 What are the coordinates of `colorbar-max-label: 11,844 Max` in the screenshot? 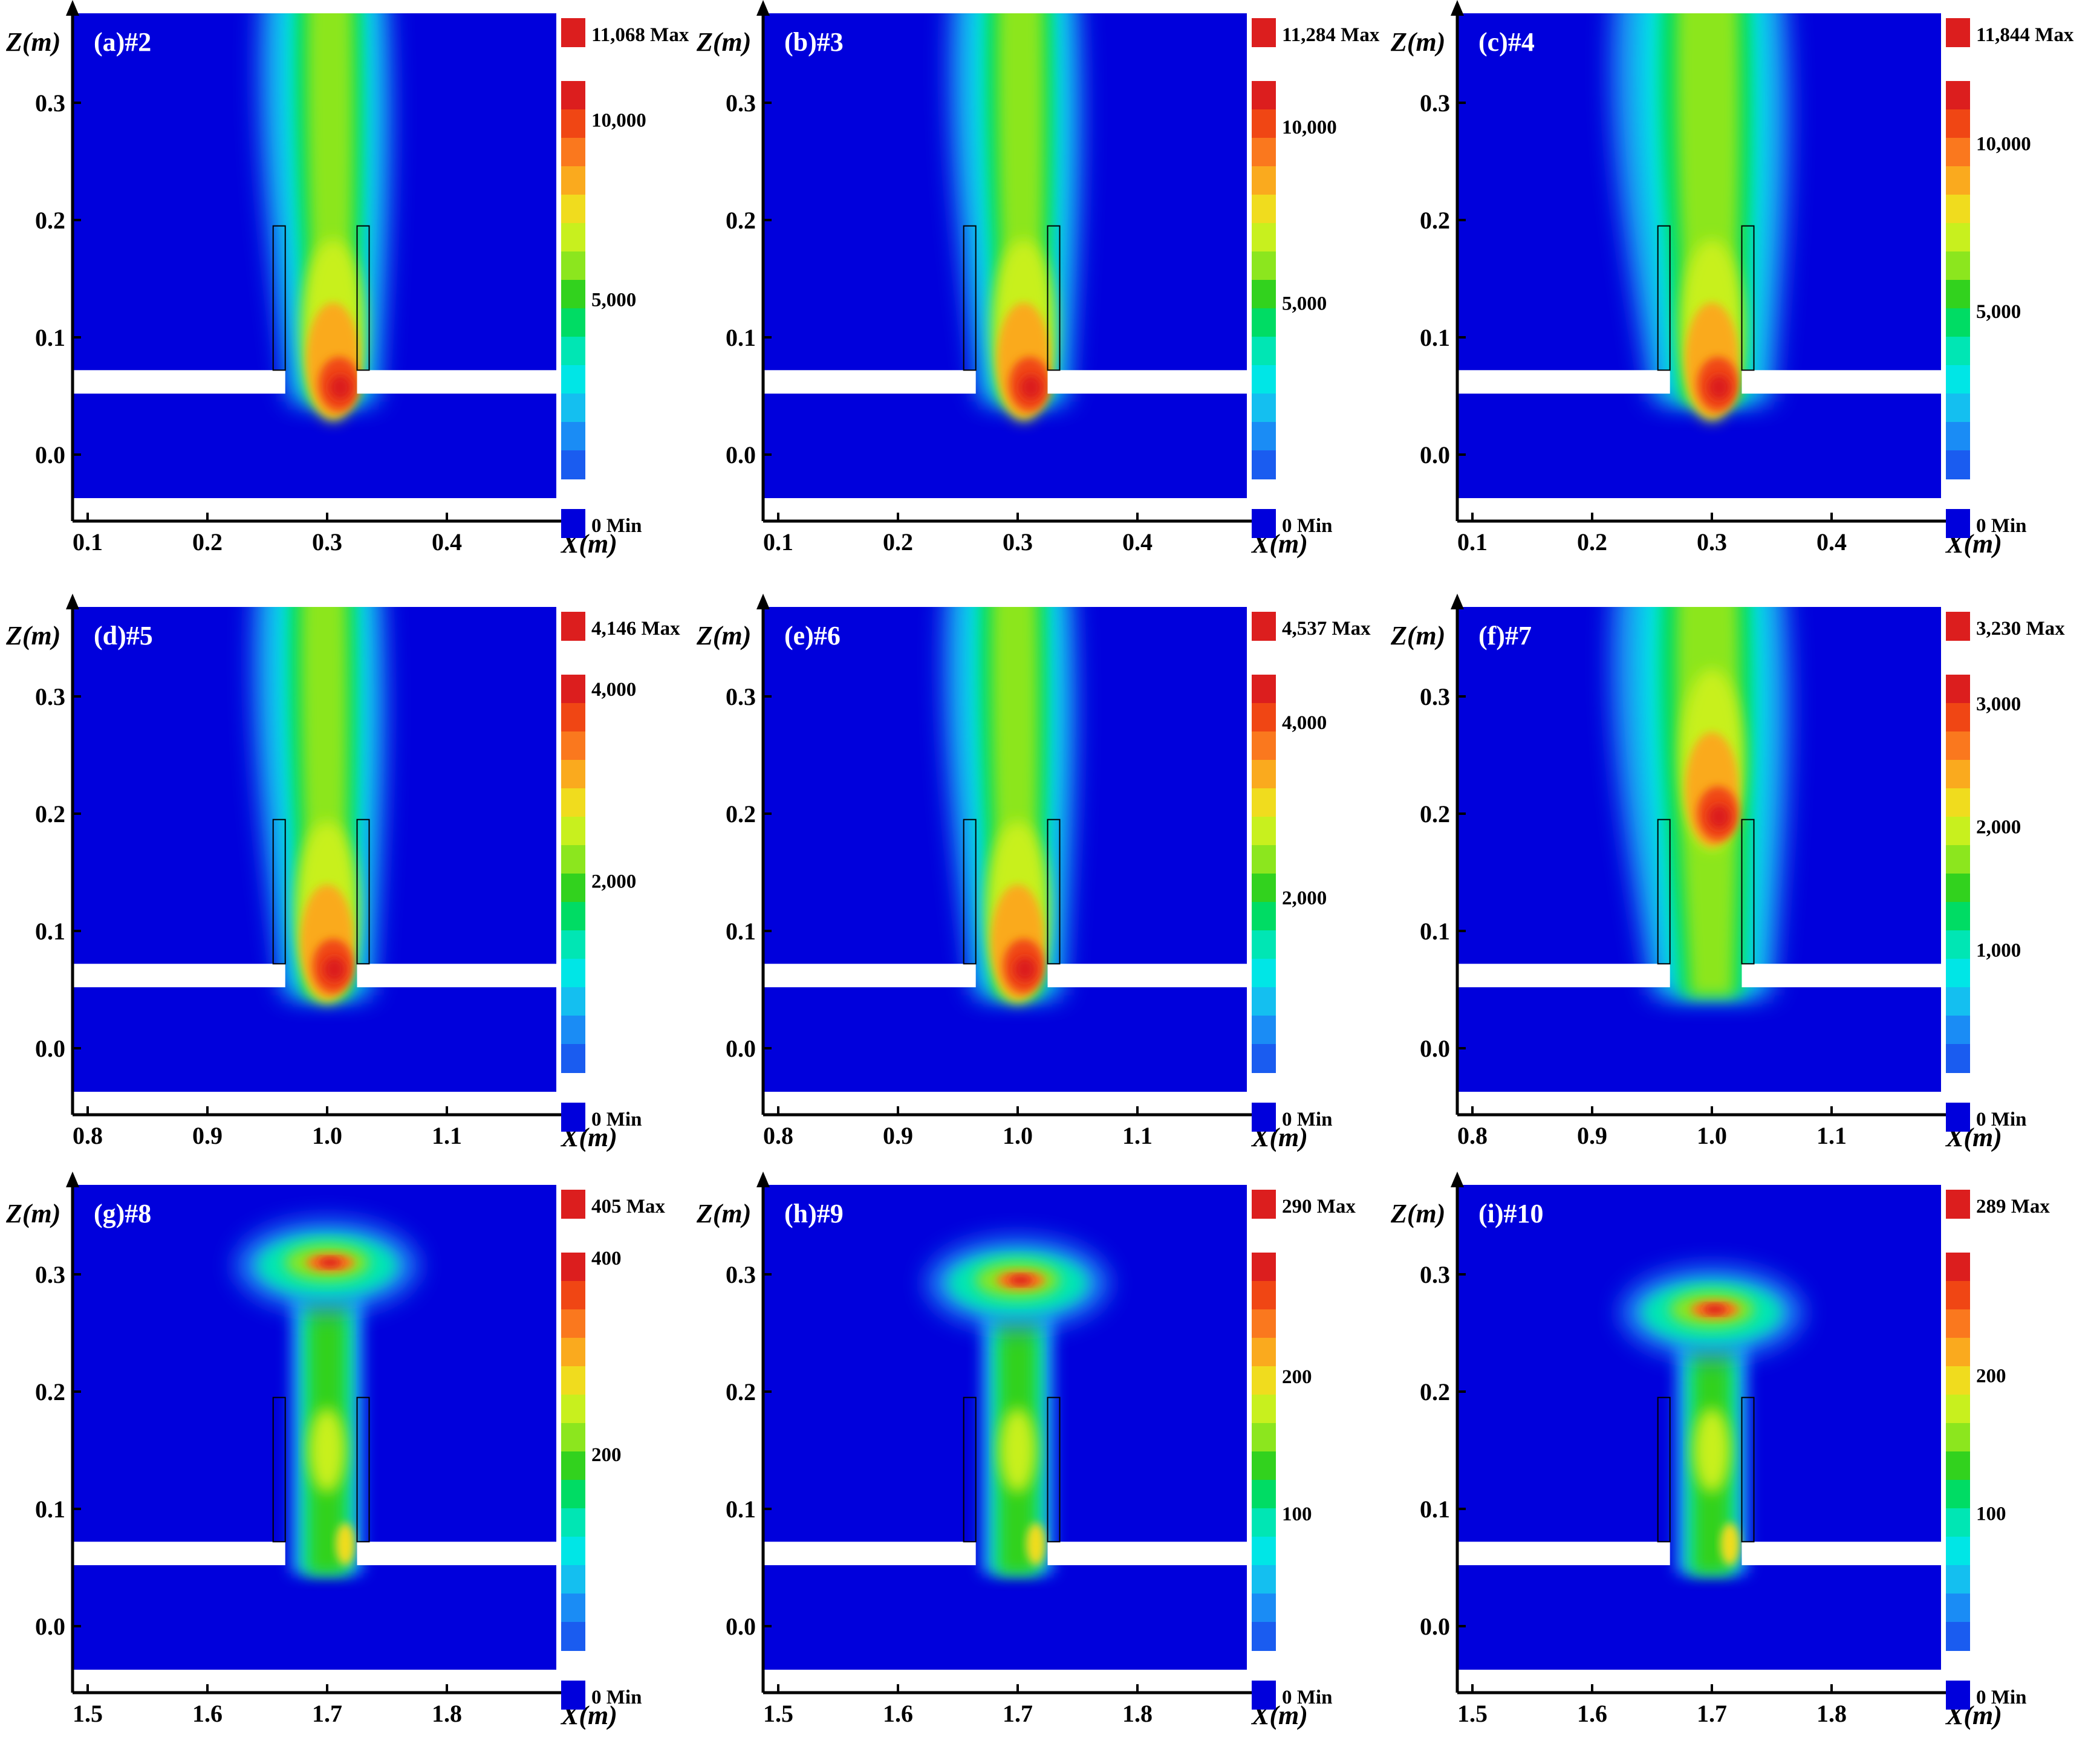 It's located at (2025, 35).